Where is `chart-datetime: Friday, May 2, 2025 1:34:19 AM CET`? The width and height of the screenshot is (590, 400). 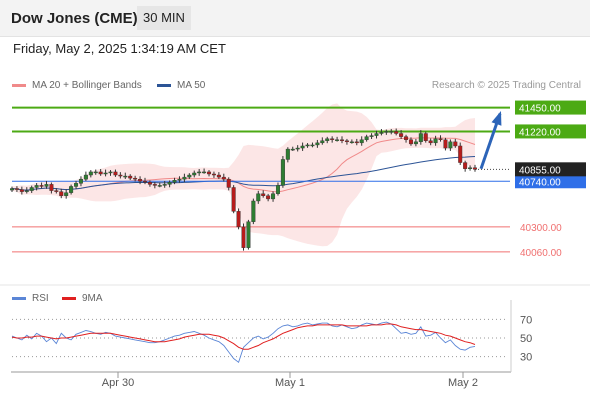 chart-datetime: Friday, May 2, 2025 1:34:19 AM CET is located at coordinates (119, 48).